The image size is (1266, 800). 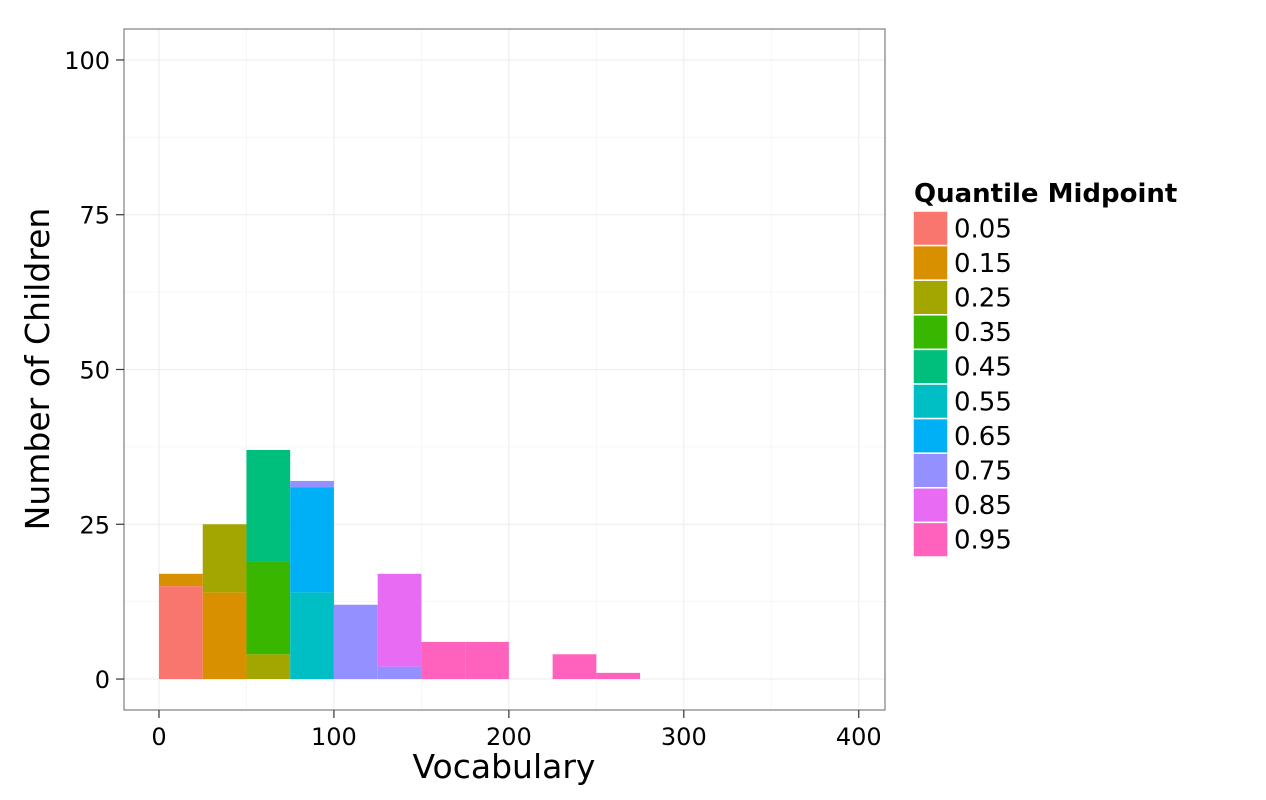 What do you see at coordinates (399, 673) in the screenshot?
I see `bar-0.75-bin-125` at bounding box center [399, 673].